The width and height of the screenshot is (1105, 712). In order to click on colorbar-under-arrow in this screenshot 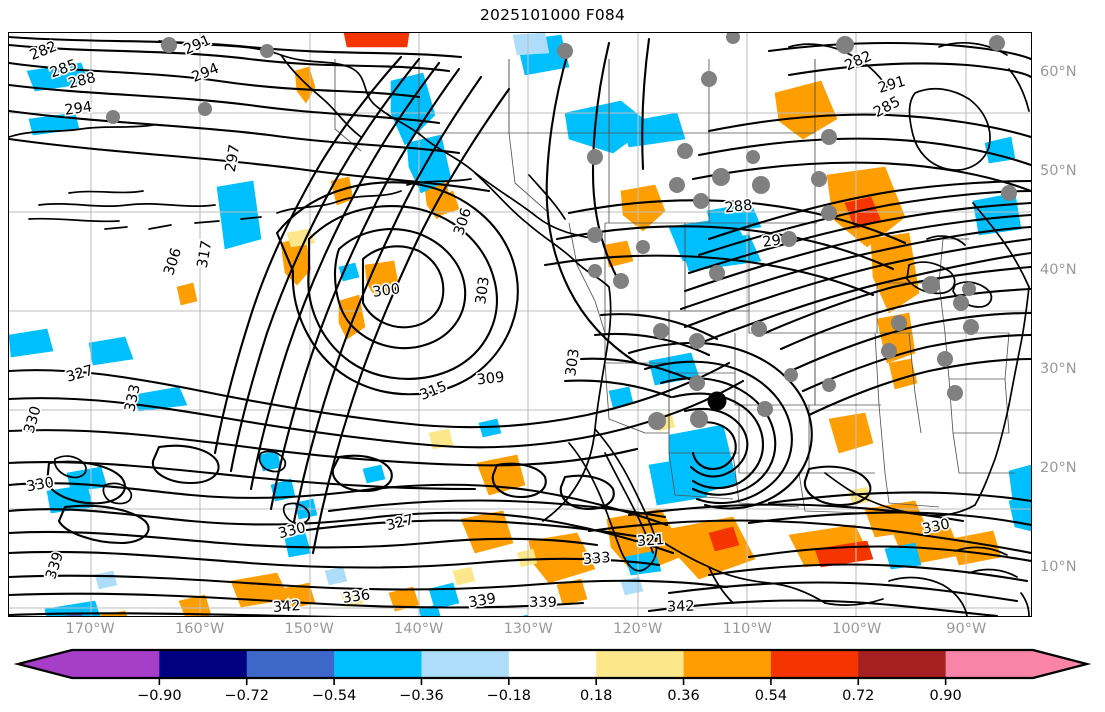, I will do `click(45, 664)`.